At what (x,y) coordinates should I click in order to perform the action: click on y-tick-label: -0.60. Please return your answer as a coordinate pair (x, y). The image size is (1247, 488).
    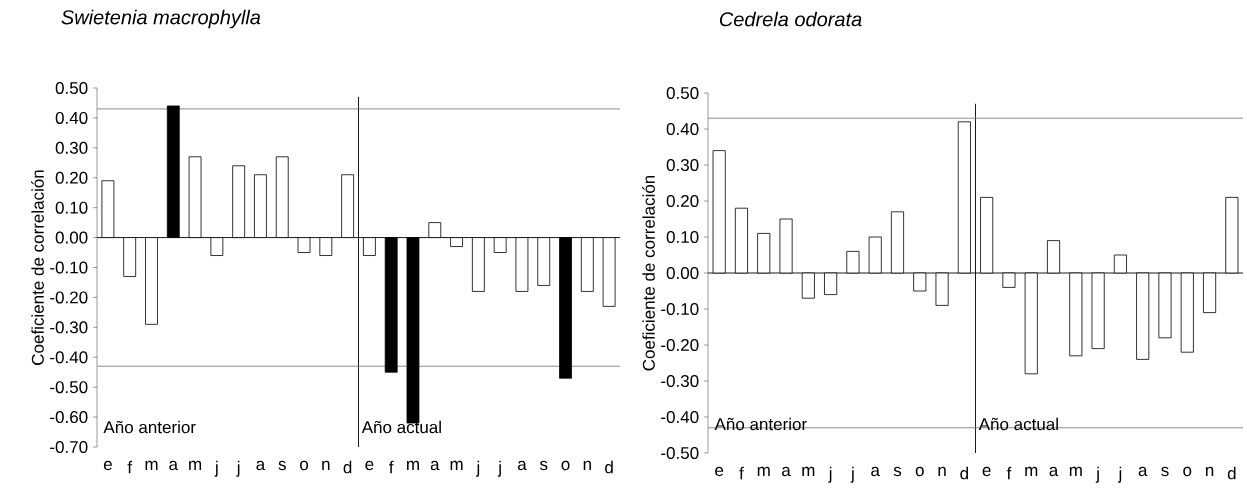
    Looking at the image, I should click on (69, 416).